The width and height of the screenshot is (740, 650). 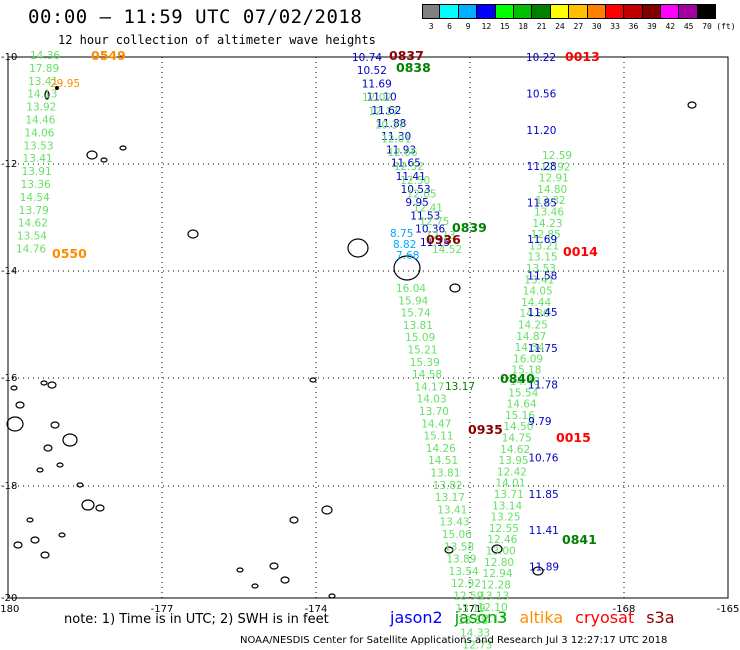 What do you see at coordinates (448, 486) in the screenshot?
I see `wave-height-value: 13.82` at bounding box center [448, 486].